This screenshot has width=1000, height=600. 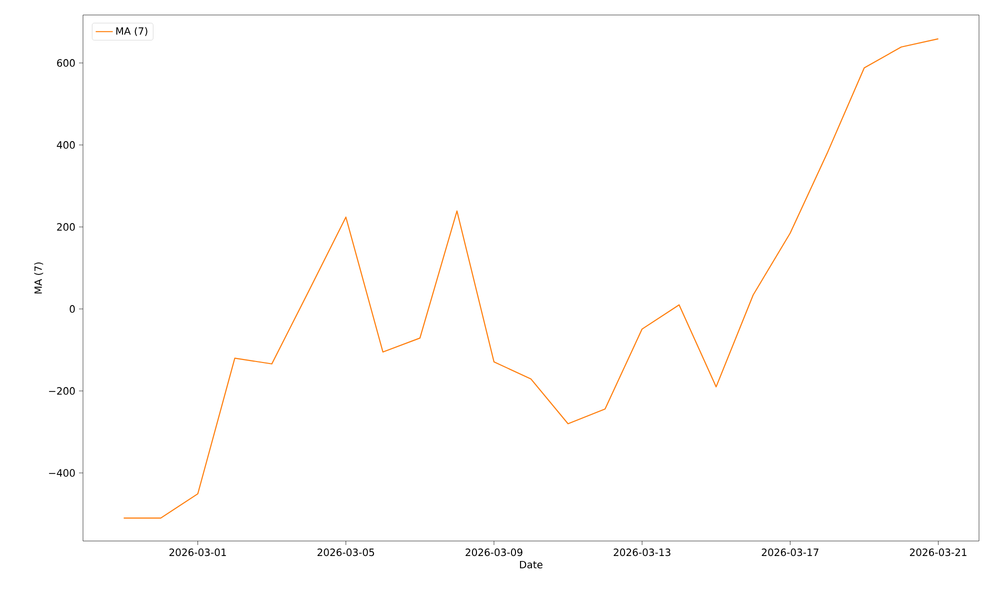 What do you see at coordinates (531, 564) in the screenshot?
I see `x-axis-title: Date` at bounding box center [531, 564].